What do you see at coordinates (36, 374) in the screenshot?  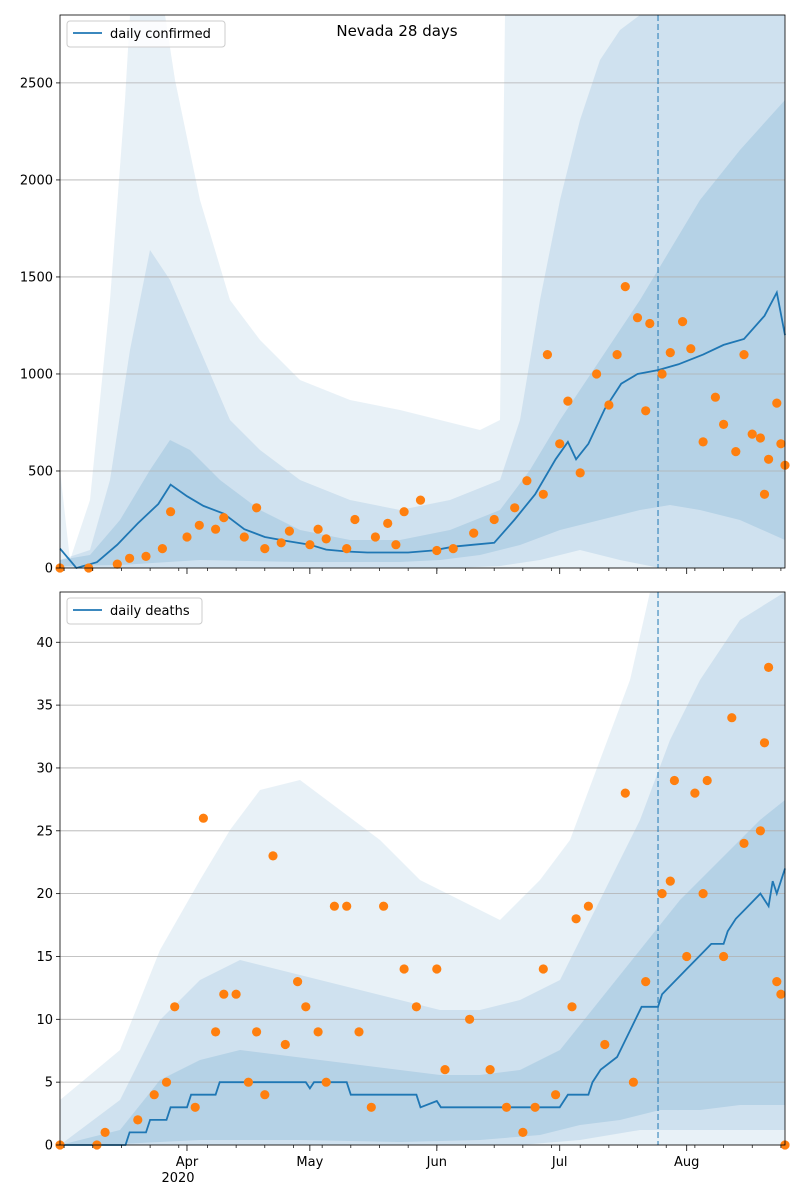 I see `y-tick-label: 1000` at bounding box center [36, 374].